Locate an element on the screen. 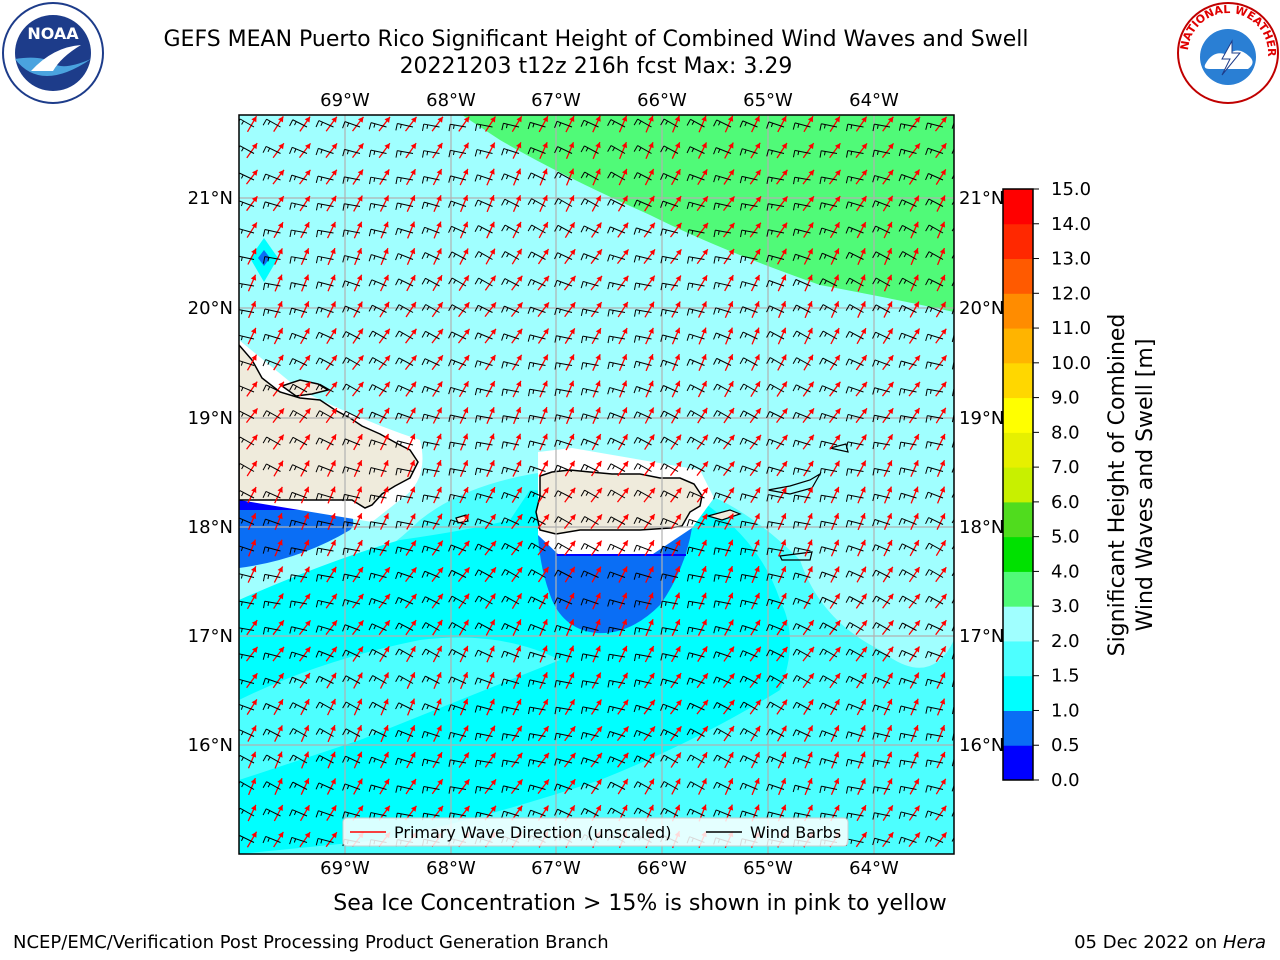 The image size is (1280, 960). lon-label: 68°W is located at coordinates (451, 100).